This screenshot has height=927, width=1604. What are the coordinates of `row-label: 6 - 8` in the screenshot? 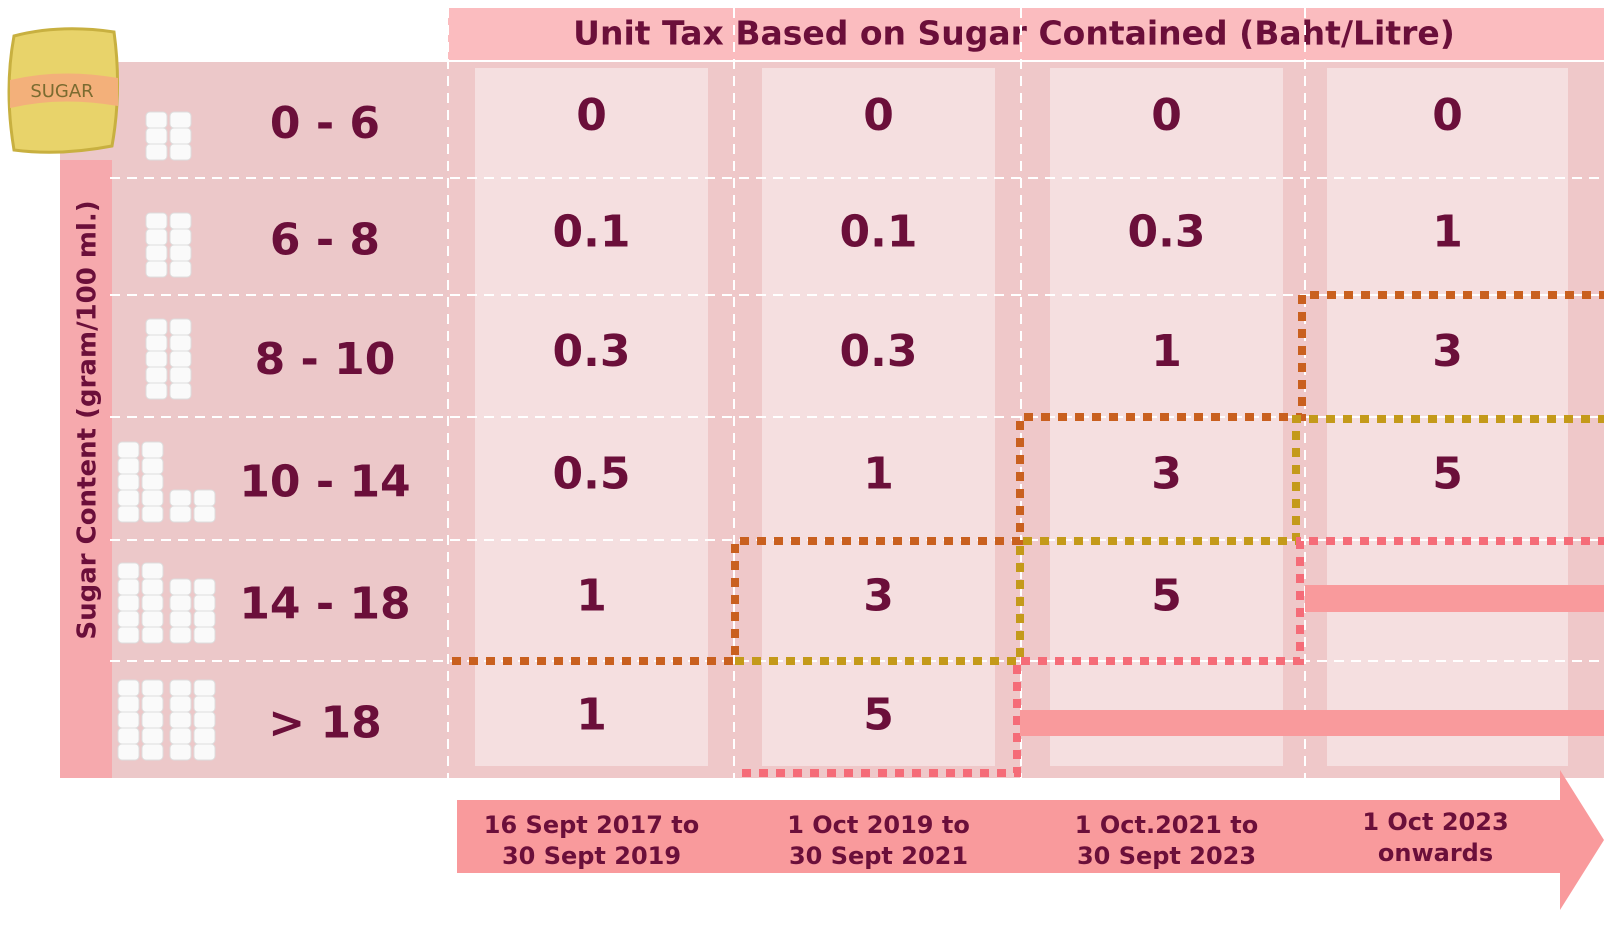 It's located at (325, 240).